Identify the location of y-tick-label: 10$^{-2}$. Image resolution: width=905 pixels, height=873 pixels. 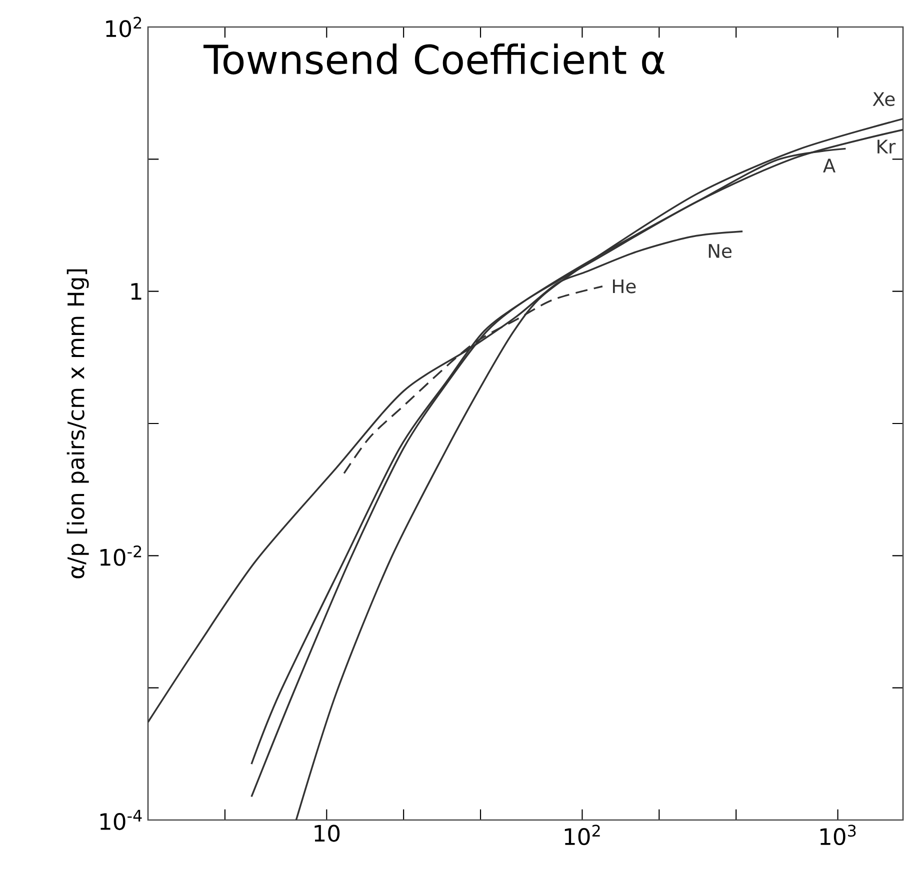
(121, 555).